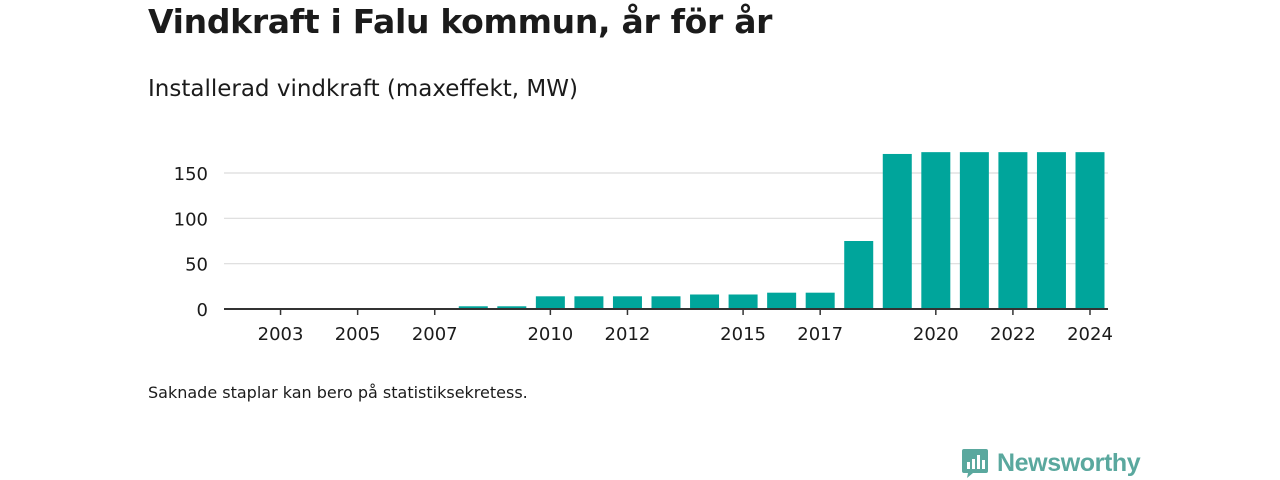 This screenshot has width=1280, height=480. Describe the element at coordinates (1090, 334) in the screenshot. I see `x-tick-label: 2024` at that location.